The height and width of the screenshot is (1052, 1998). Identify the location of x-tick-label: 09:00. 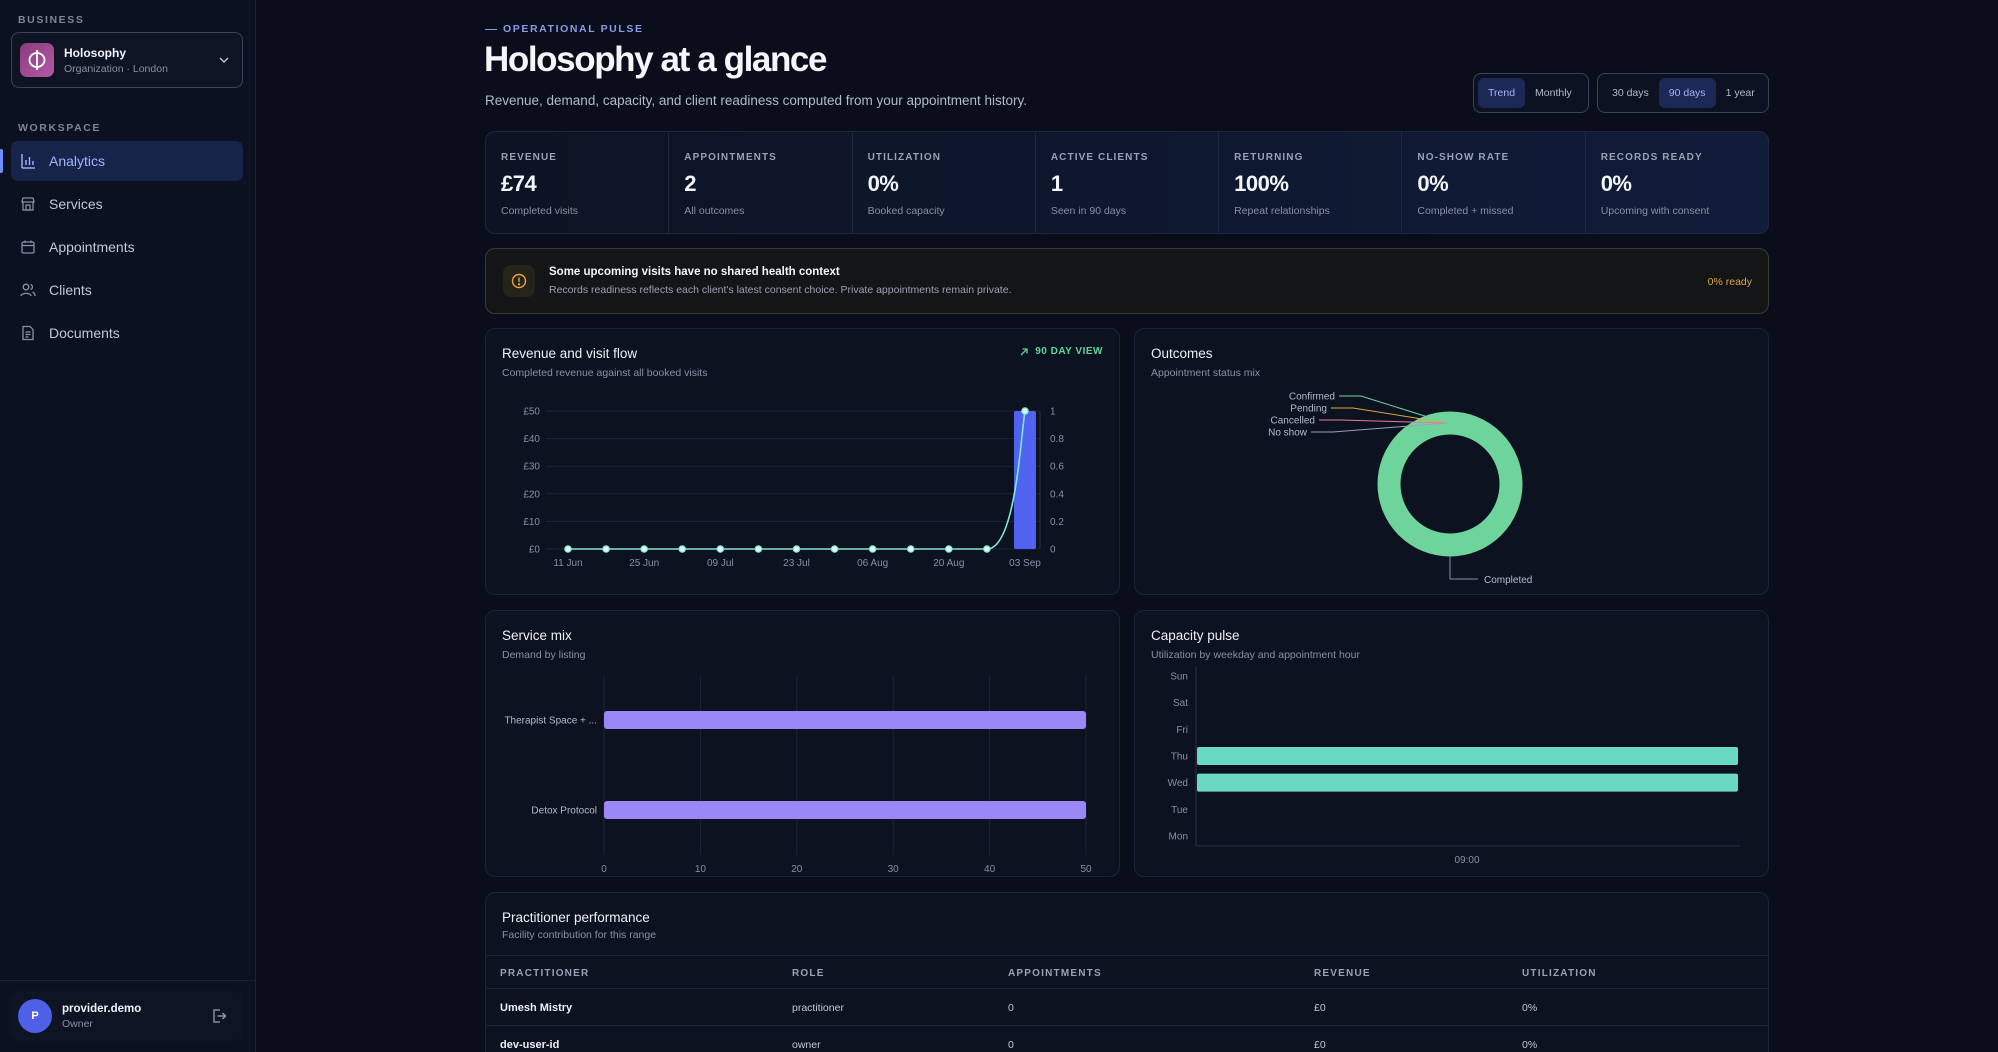
(1466, 860).